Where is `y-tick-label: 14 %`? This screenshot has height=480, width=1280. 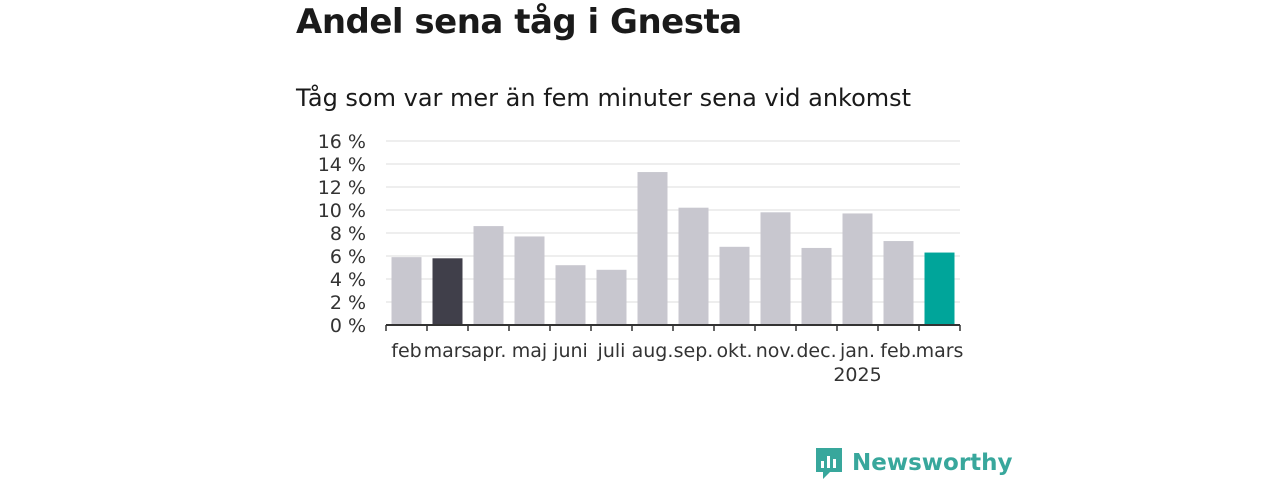
y-tick-label: 14 % is located at coordinates (342, 165).